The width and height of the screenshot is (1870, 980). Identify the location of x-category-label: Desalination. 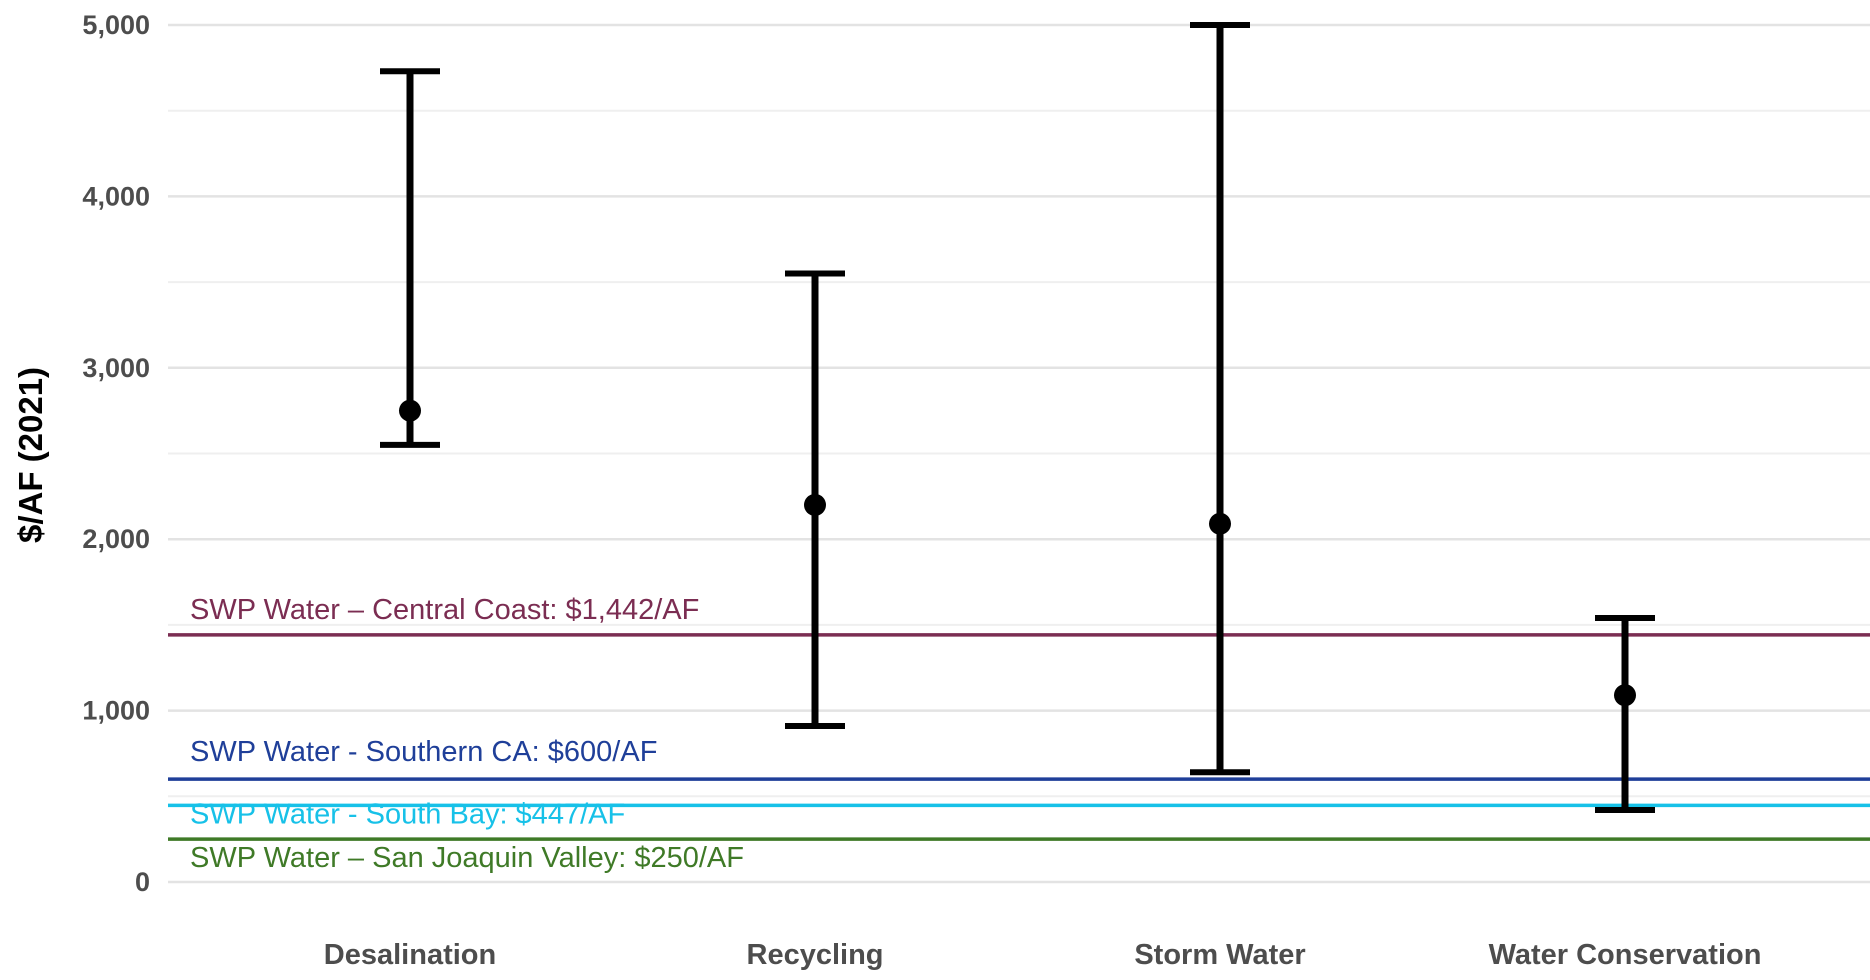
(410, 955).